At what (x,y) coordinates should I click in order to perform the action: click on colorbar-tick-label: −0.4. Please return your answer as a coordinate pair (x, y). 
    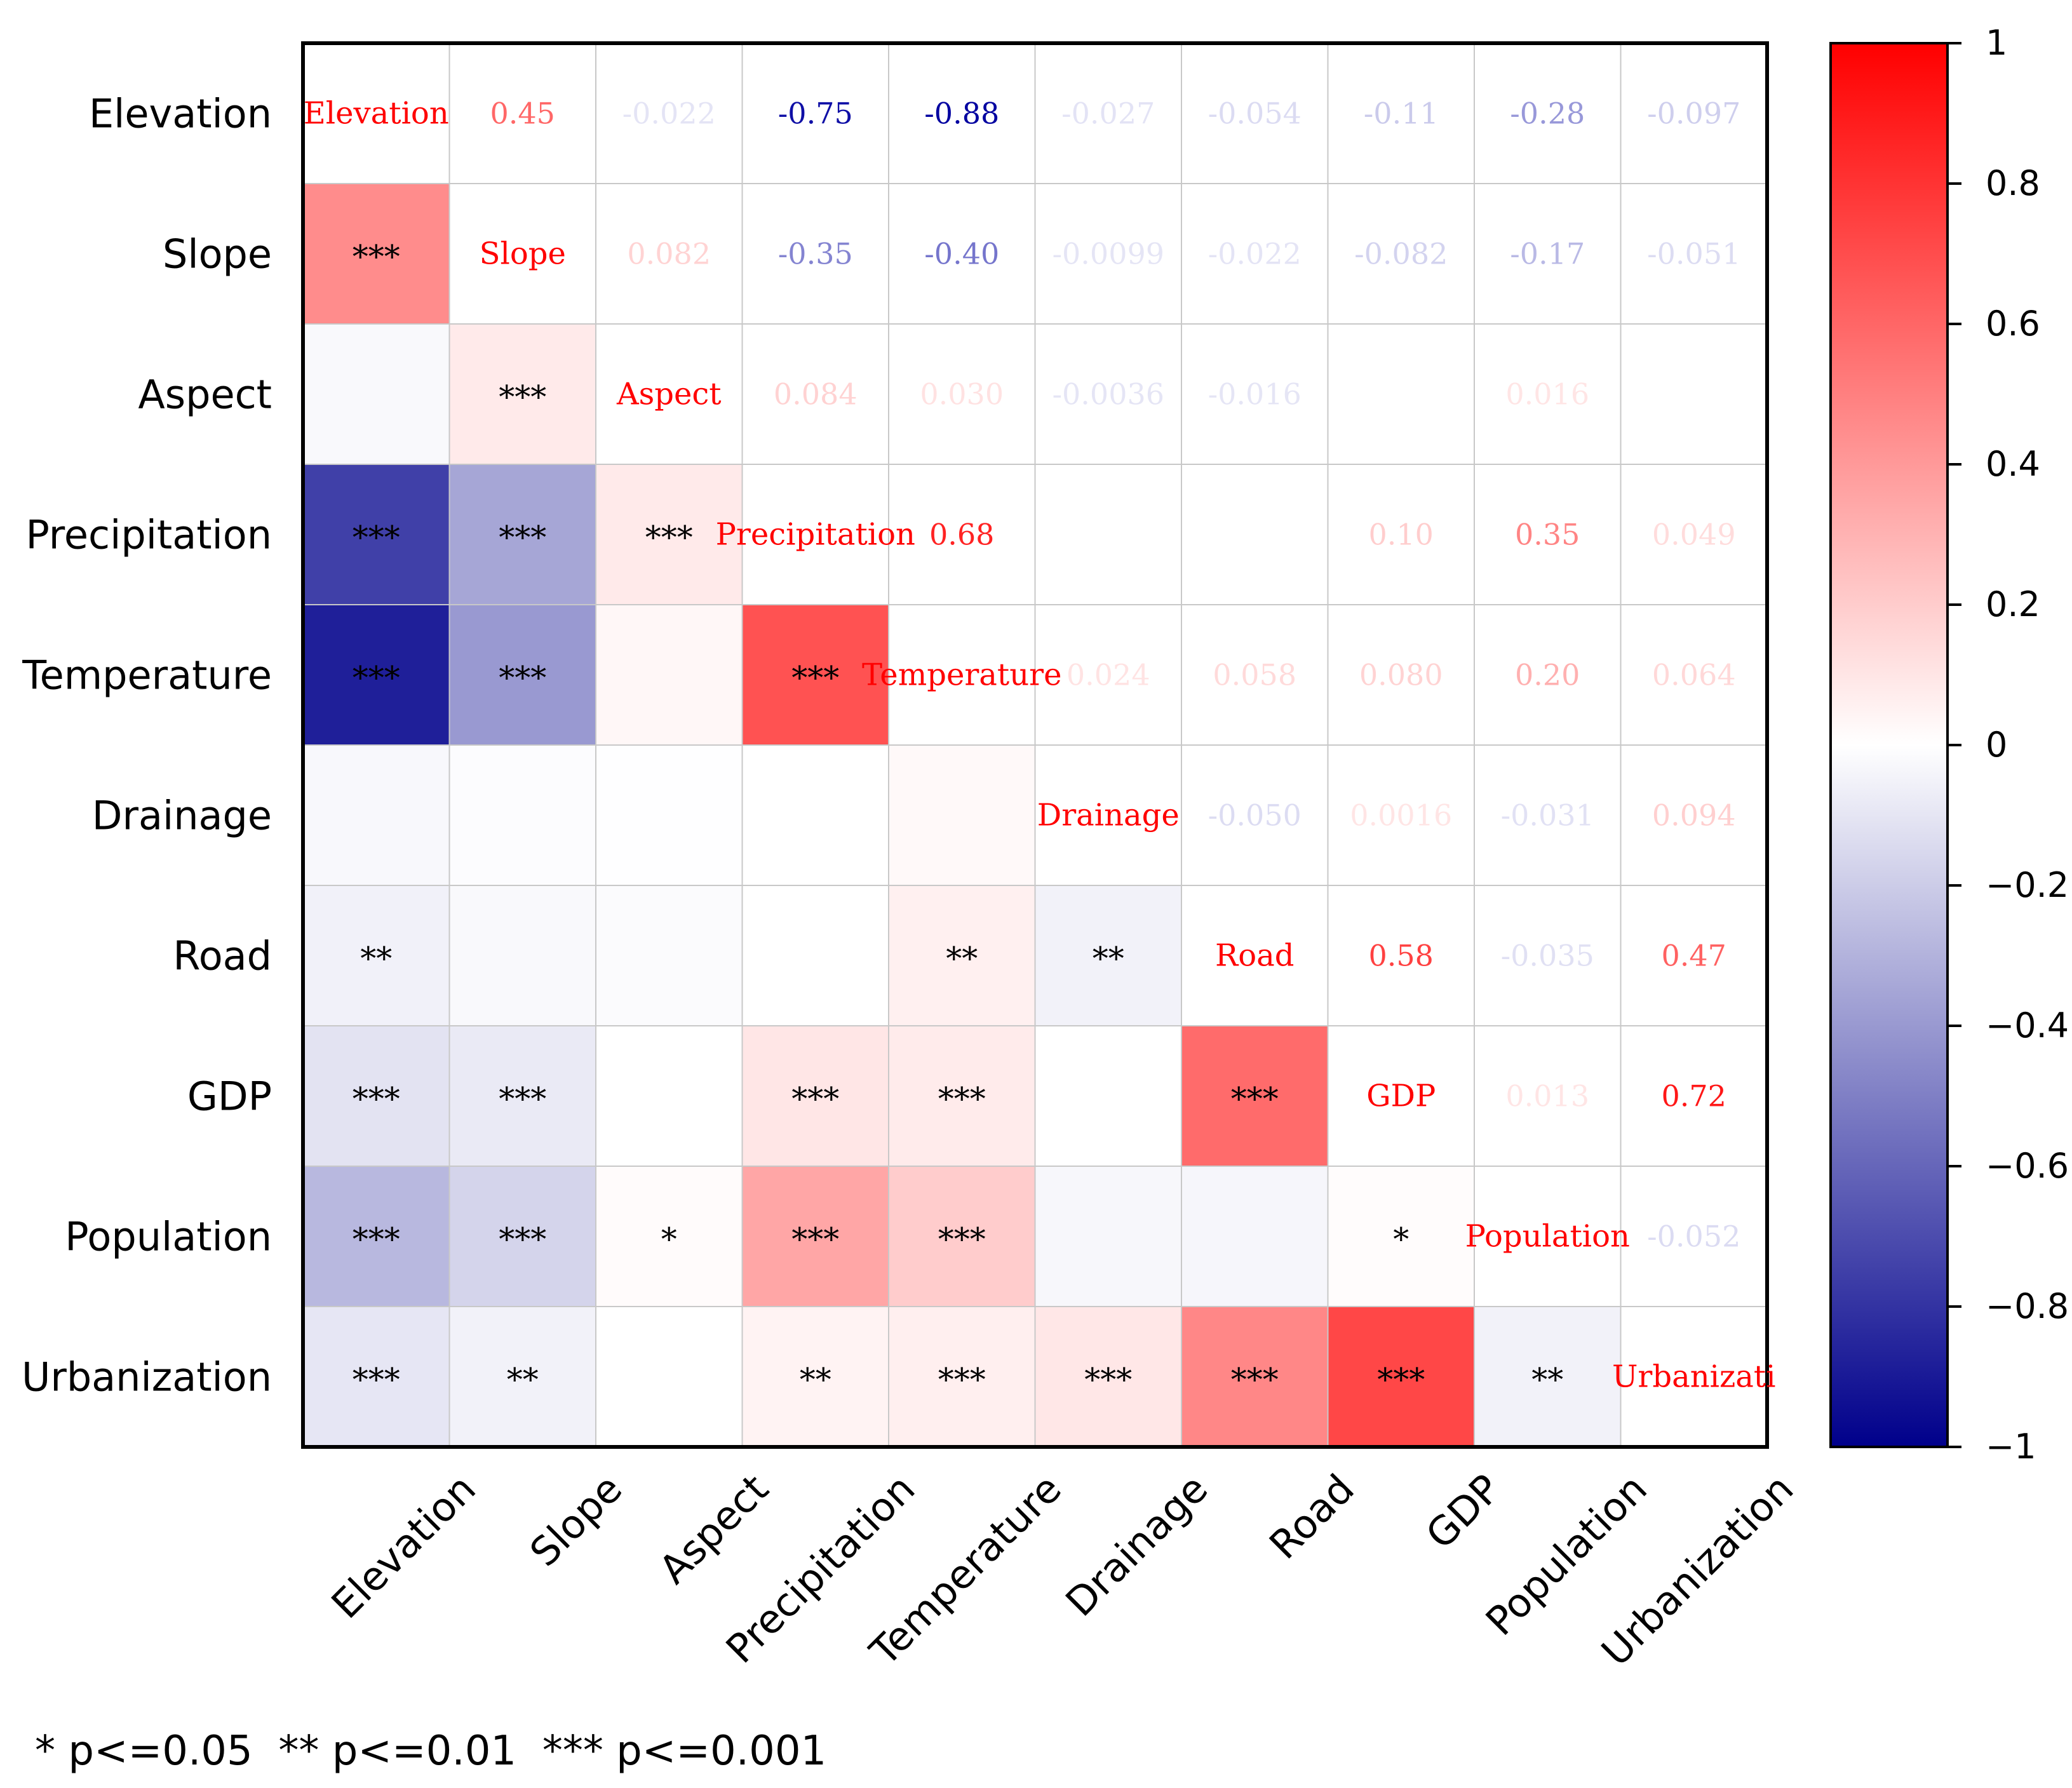
    Looking at the image, I should click on (2027, 1025).